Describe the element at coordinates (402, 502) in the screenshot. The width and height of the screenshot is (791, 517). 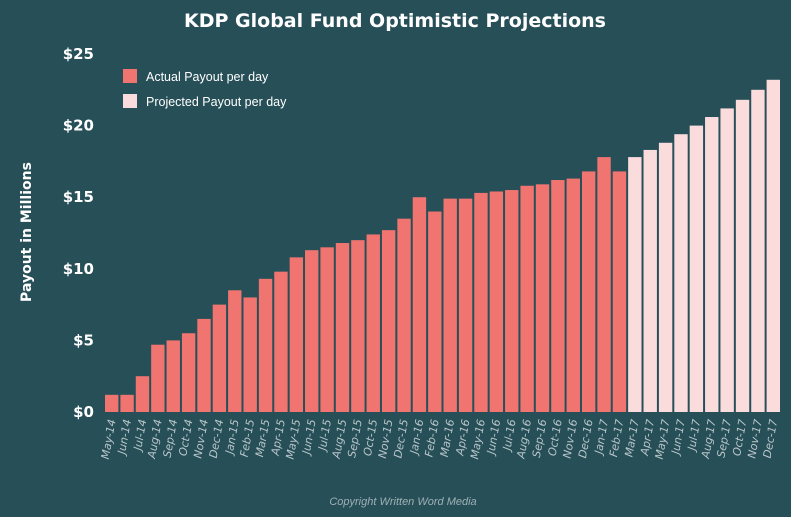
I see `copyright-text: Copyright Written Word Media` at that location.